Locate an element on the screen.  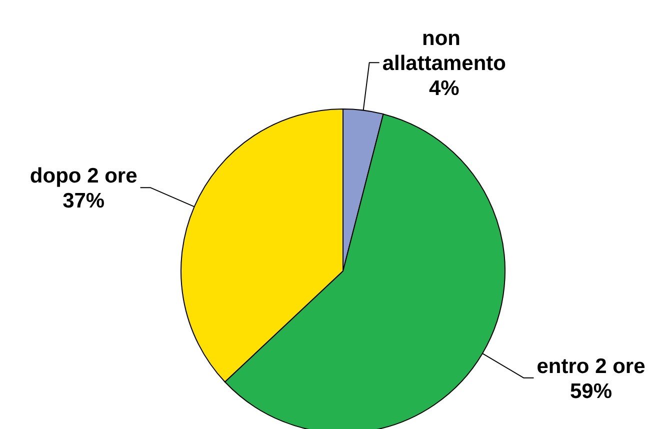
slice-label: dopo 2 ore is located at coordinates (84, 176).